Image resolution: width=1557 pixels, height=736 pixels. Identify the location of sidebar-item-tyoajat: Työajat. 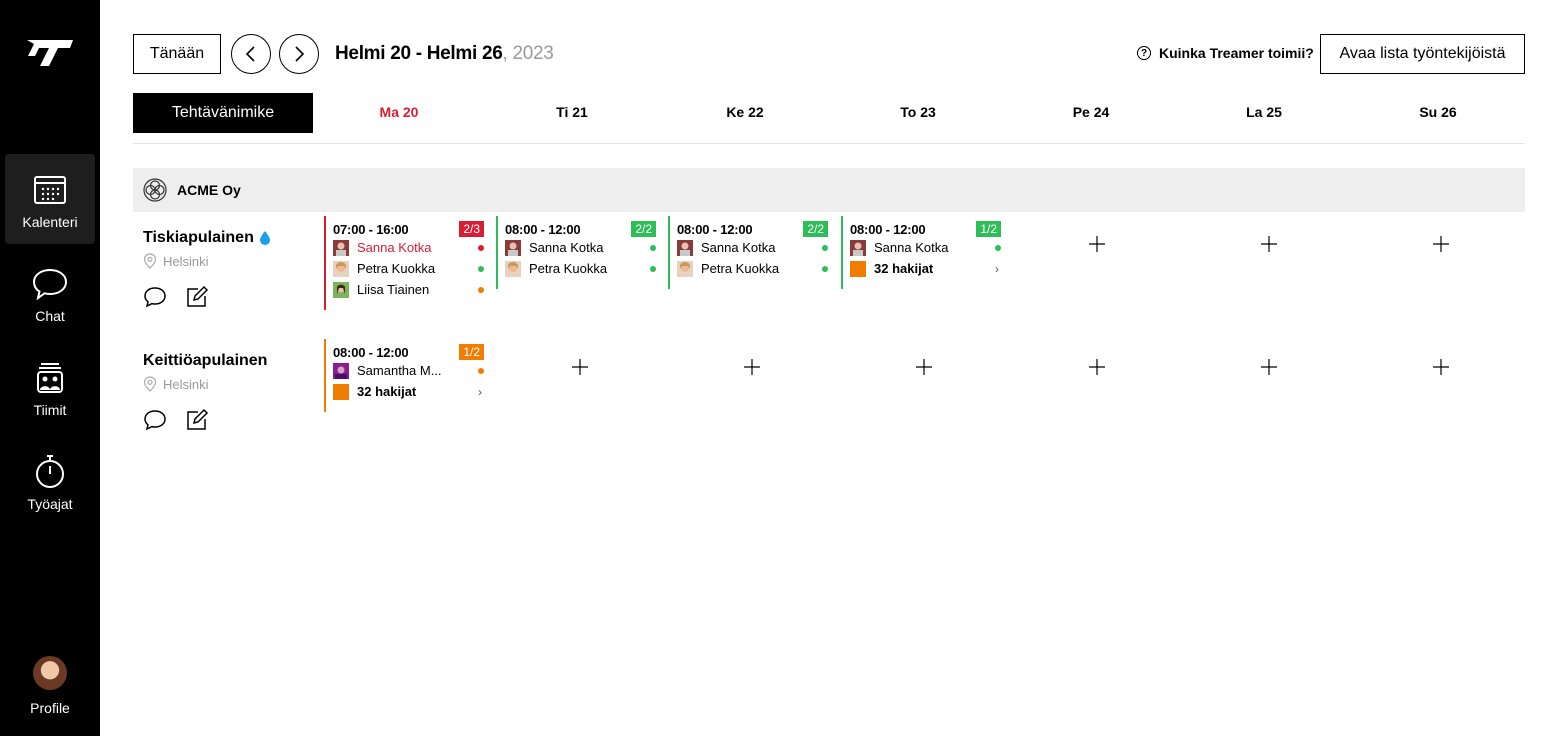
(50, 481).